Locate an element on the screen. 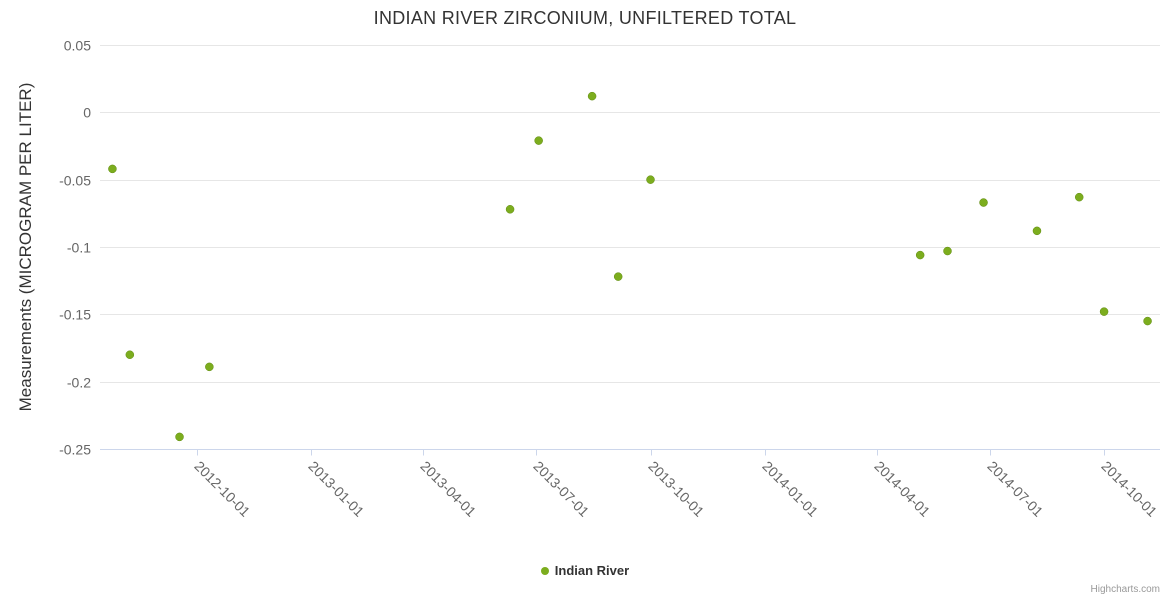  legend-item: Indian River is located at coordinates (585, 570).